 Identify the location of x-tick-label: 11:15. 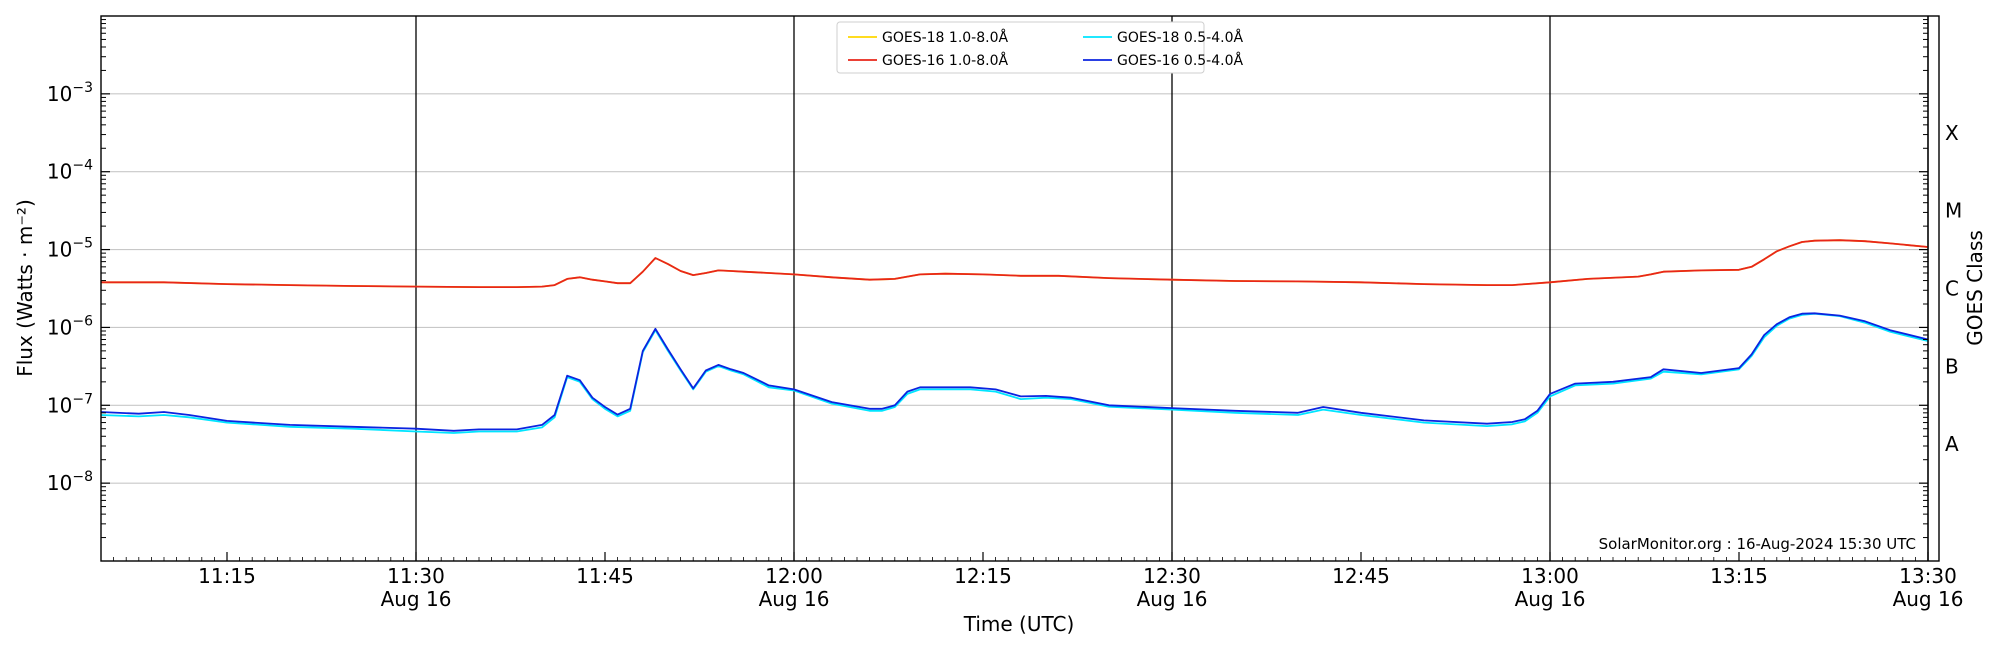
(227, 576).